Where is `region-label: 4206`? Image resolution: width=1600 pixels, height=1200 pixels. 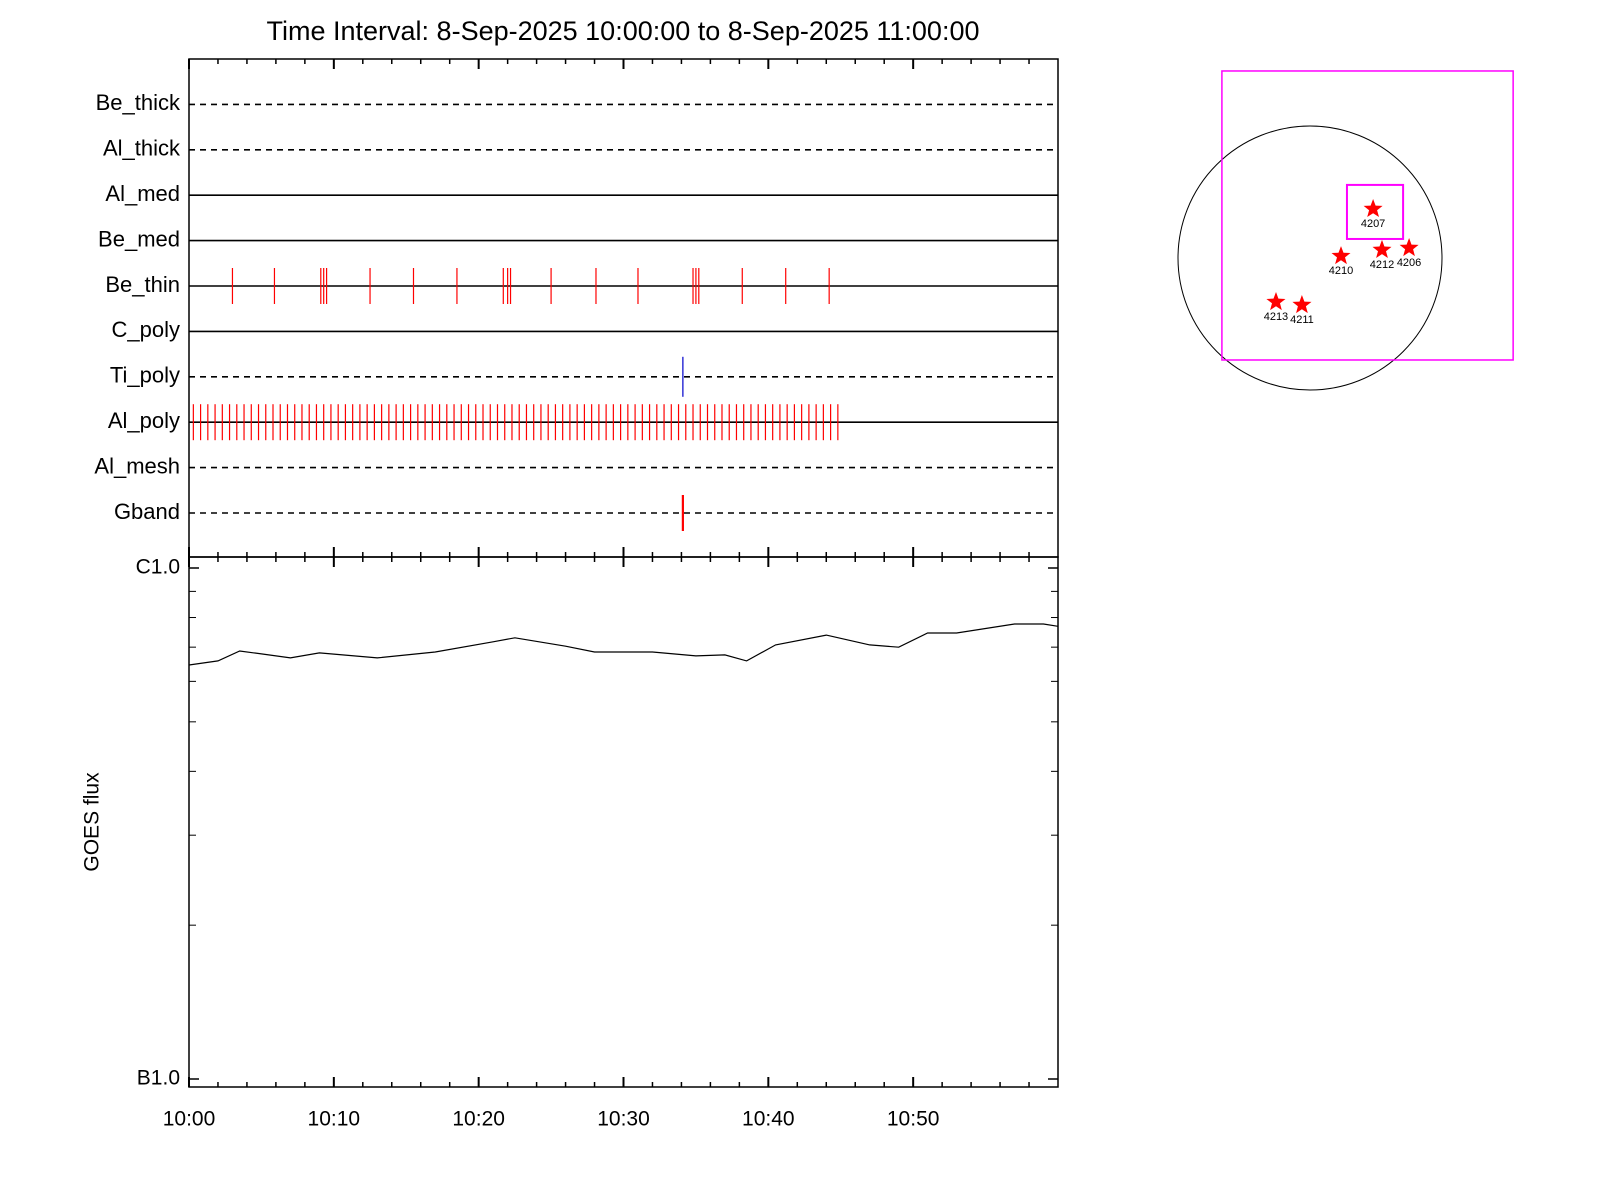 region-label: 4206 is located at coordinates (1409, 263).